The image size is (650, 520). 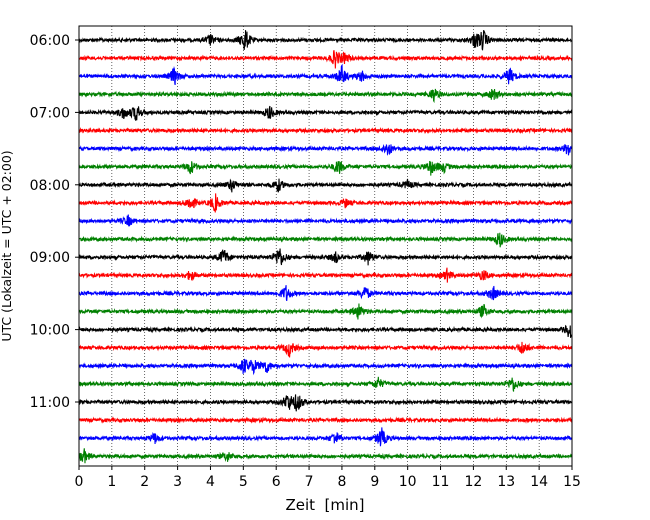 What do you see at coordinates (50, 41) in the screenshot?
I see `y-tick-label: 06:00` at bounding box center [50, 41].